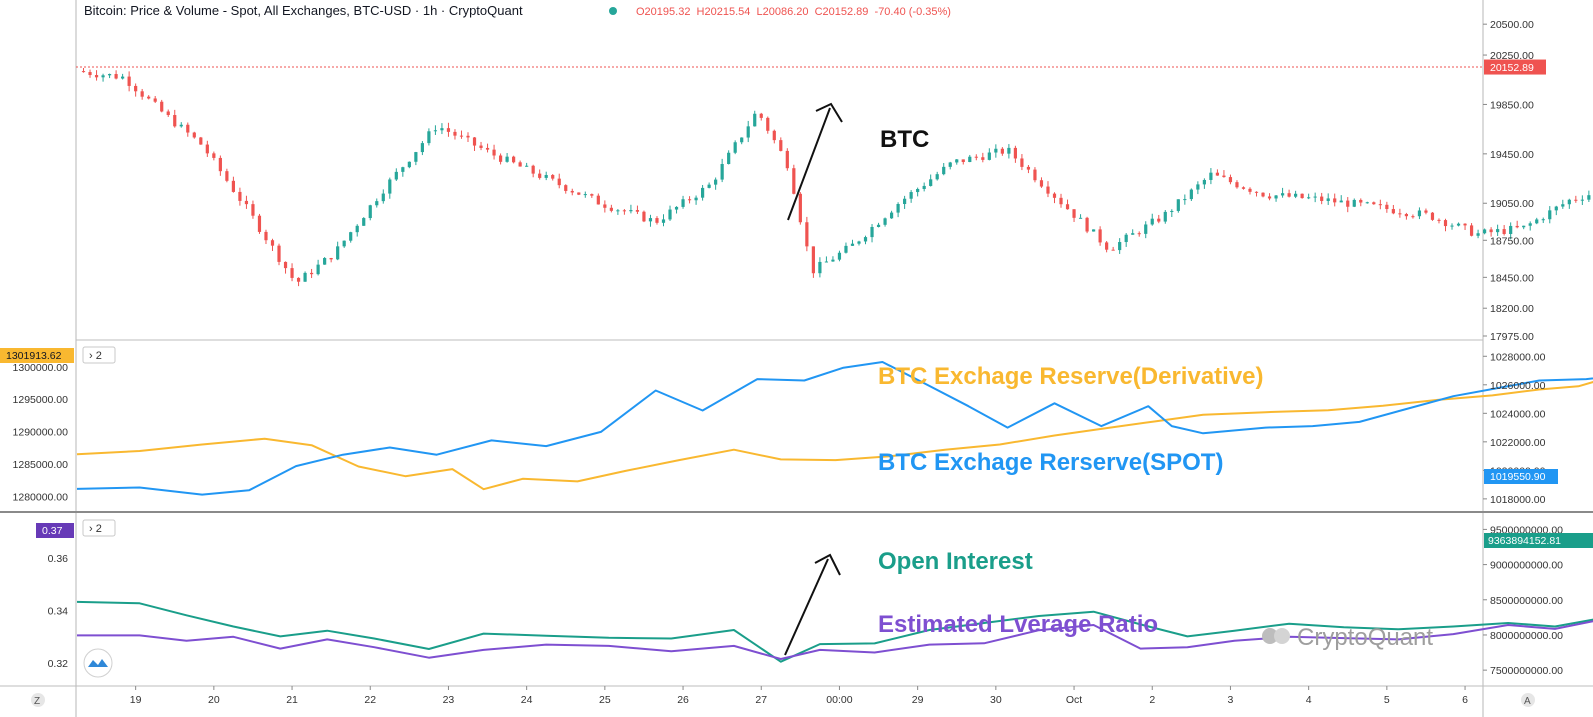  Describe the element at coordinates (815, 161) in the screenshot. I see `price-up-arrow-icon` at that location.